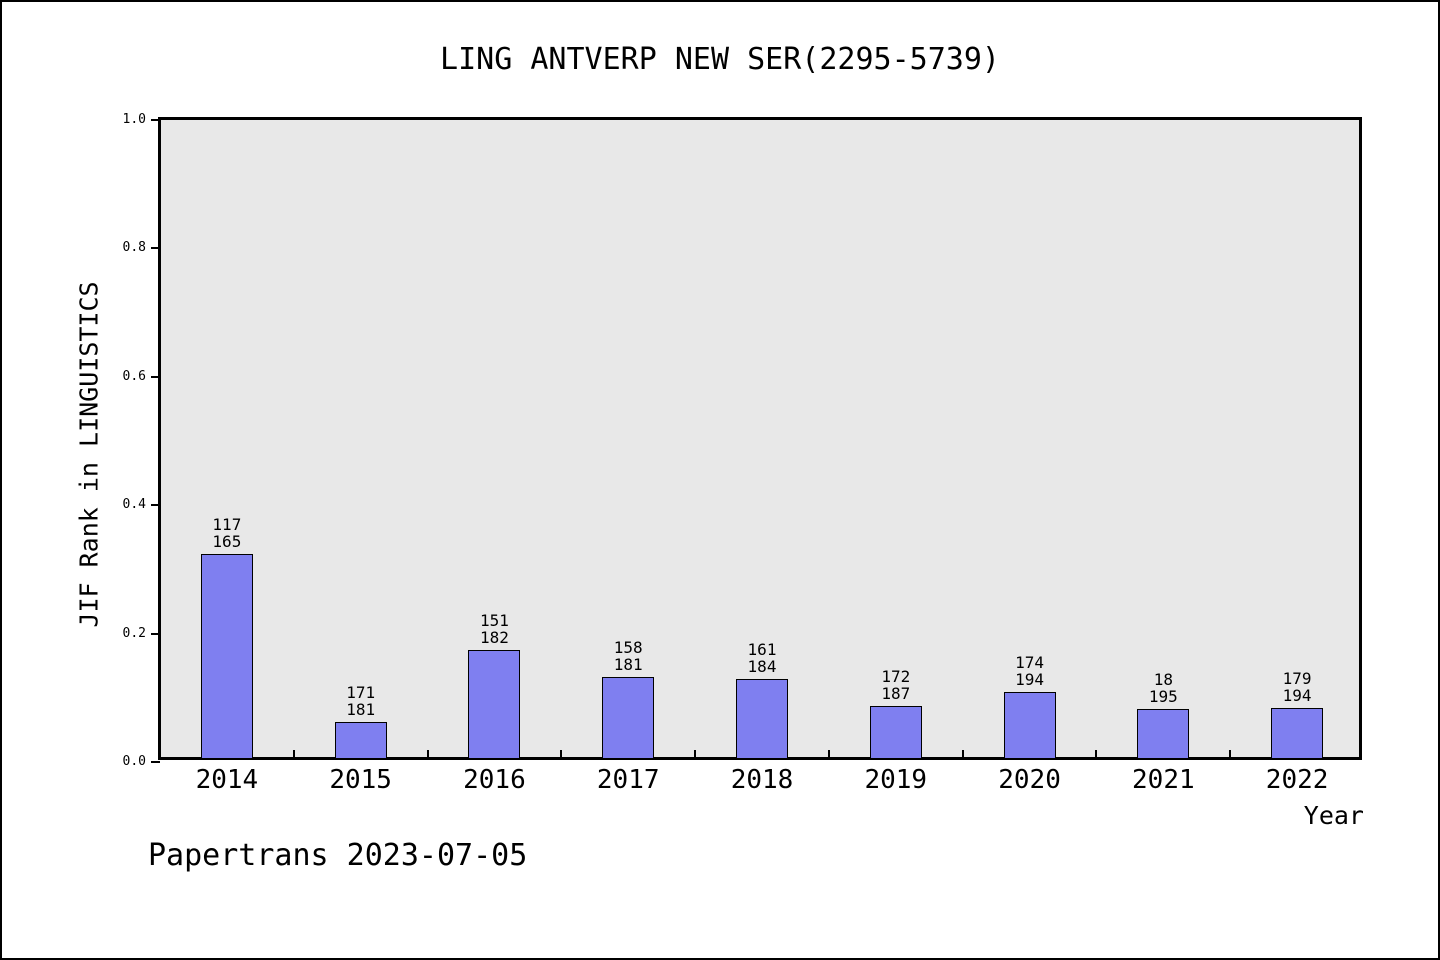 This screenshot has width=1440, height=960. I want to click on y-axis-tick-label: 0.0, so click(134, 761).